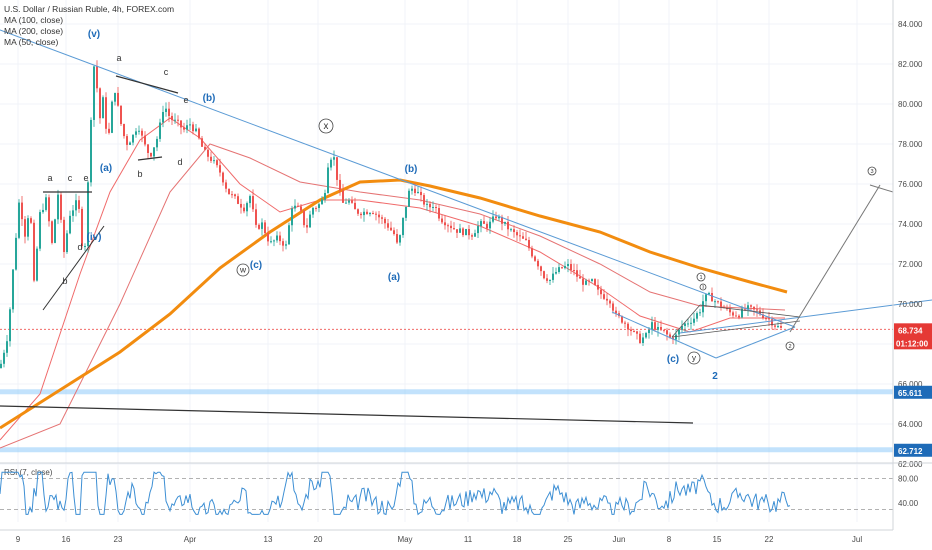 The height and width of the screenshot is (550, 932). What do you see at coordinates (18, 539) in the screenshot?
I see `x-tick-label: 9` at bounding box center [18, 539].